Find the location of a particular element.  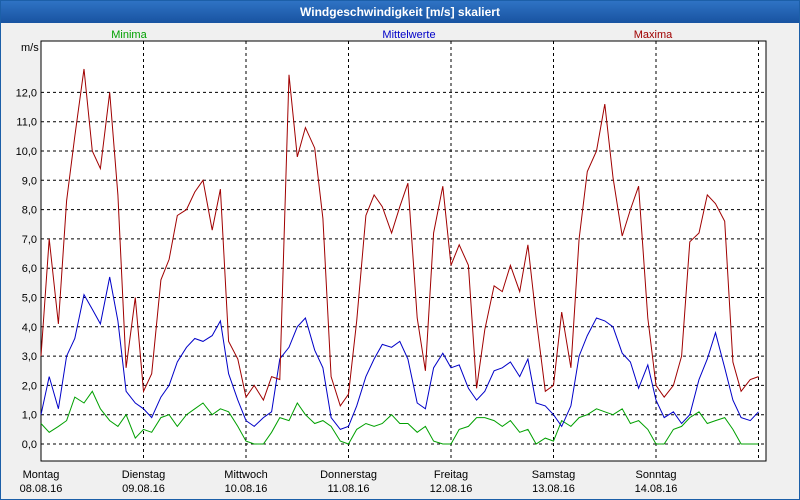

y-tick-label: 8,0 is located at coordinates (29, 211).